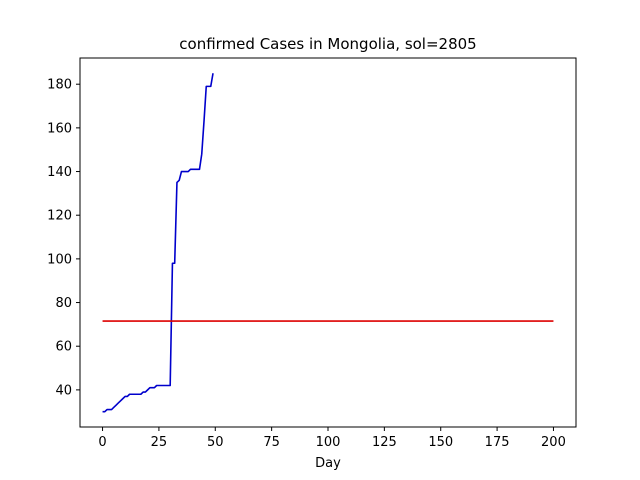  What do you see at coordinates (159, 442) in the screenshot?
I see `x-tick-label: 25` at bounding box center [159, 442].